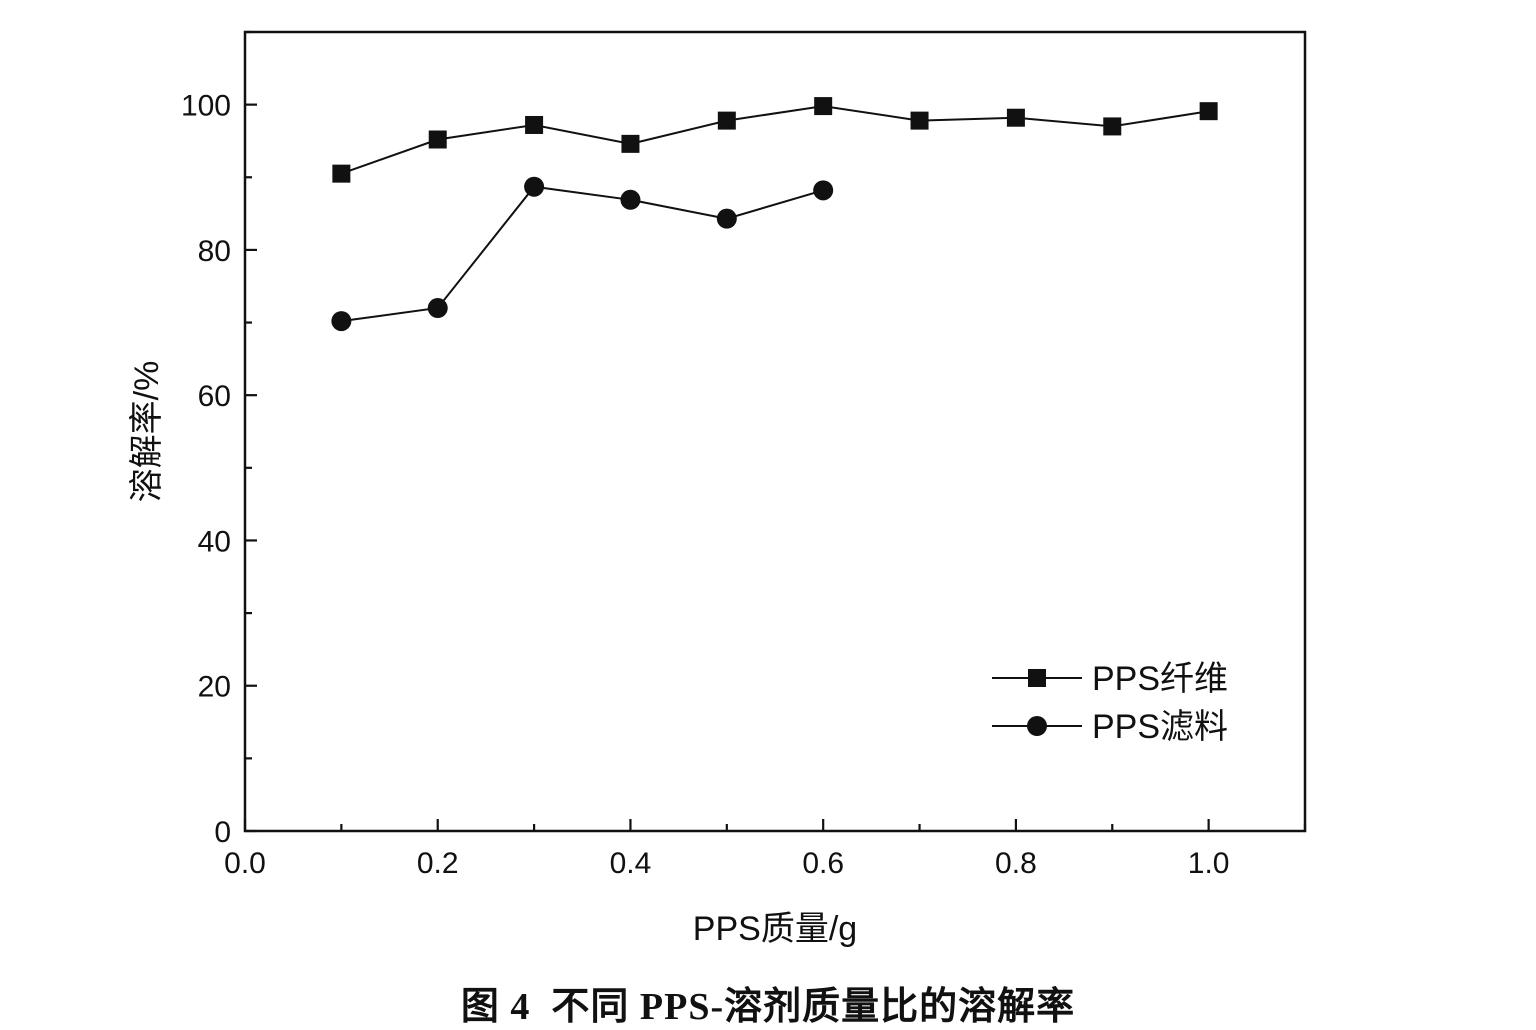 The image size is (1536, 1030). I want to click on x-tick-label: 0.8, so click(1016, 863).